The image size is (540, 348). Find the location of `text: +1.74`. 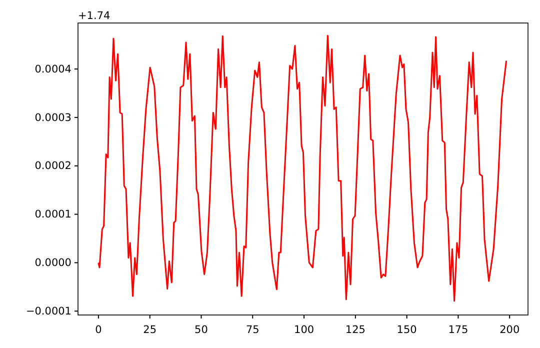

text: +1.74 is located at coordinates (94, 16).